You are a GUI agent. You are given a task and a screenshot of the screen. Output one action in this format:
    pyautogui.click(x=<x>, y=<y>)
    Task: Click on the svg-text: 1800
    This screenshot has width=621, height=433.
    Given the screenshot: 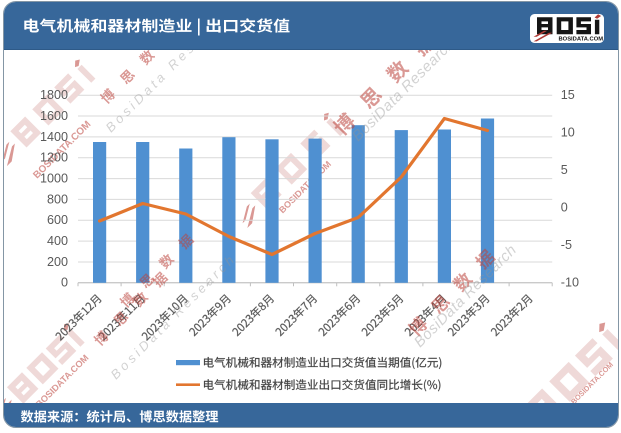 What is the action you would take?
    pyautogui.click(x=54, y=95)
    